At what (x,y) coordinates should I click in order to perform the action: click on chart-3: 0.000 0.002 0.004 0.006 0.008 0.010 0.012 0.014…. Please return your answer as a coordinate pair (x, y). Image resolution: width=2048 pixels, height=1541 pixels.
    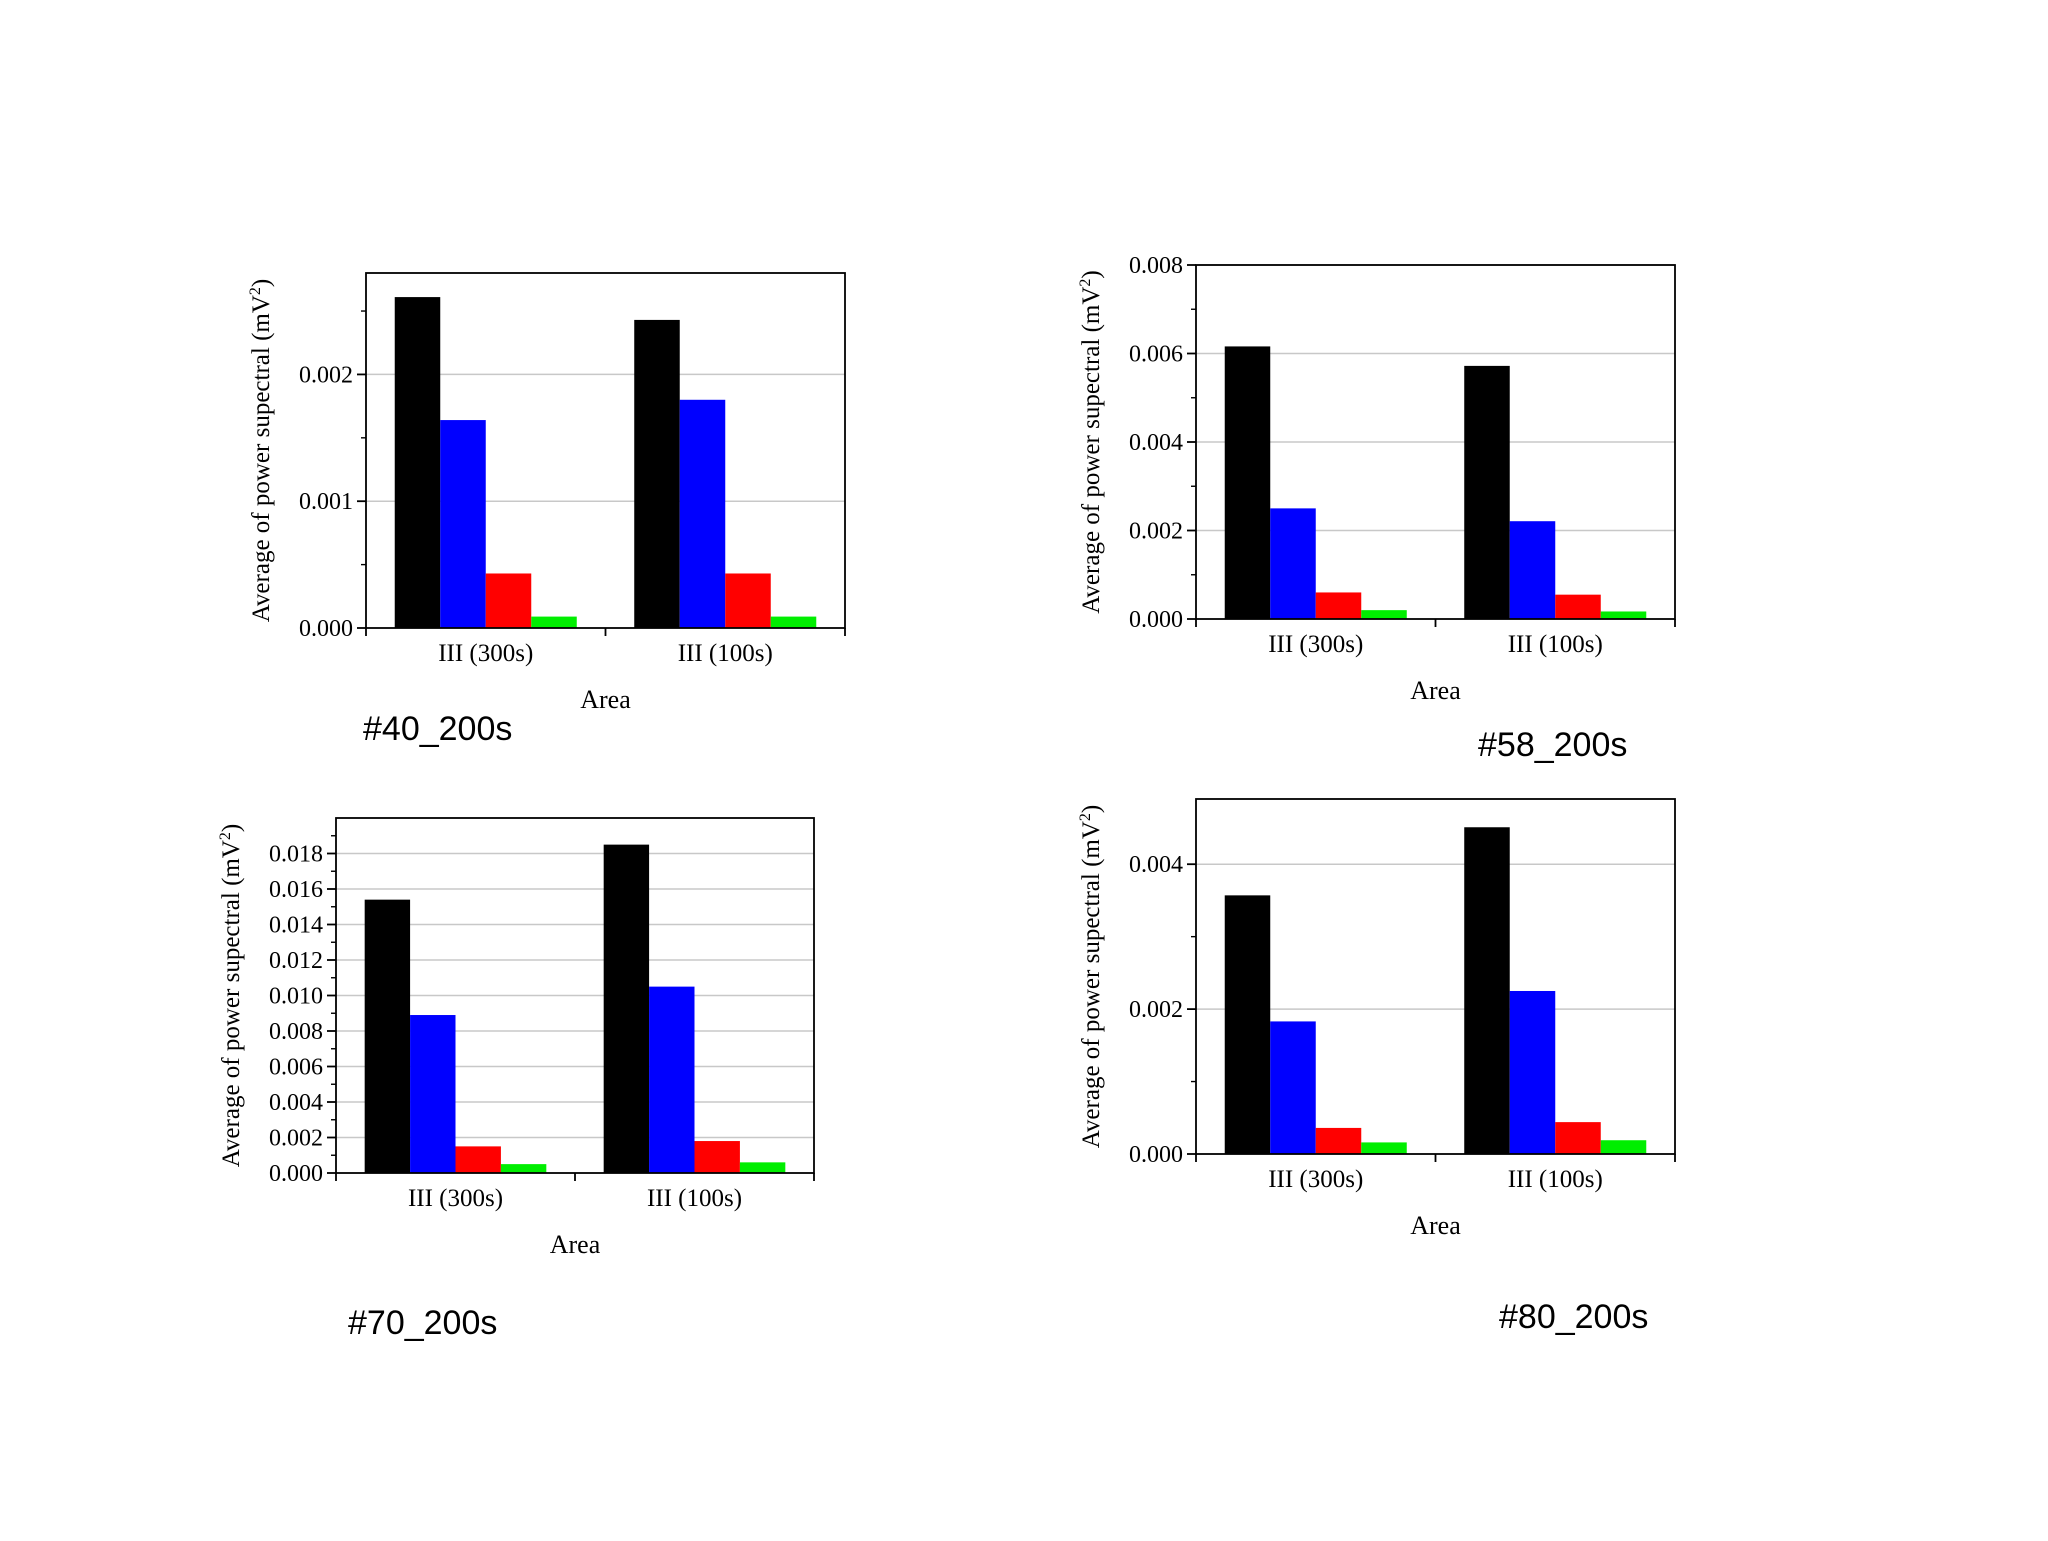
    Looking at the image, I should click on (516, 1038).